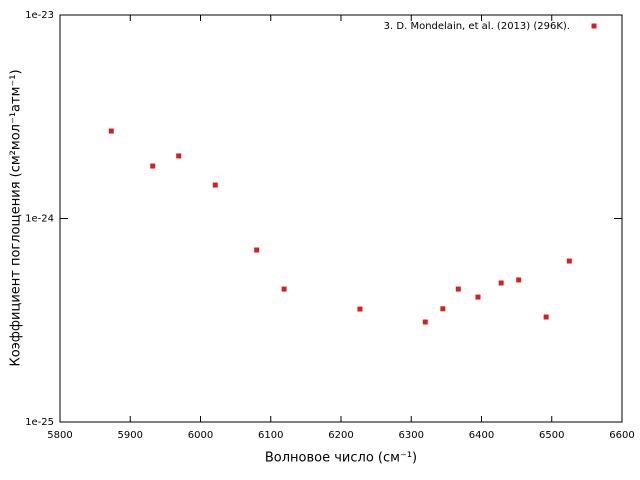 The image size is (640, 480). What do you see at coordinates (481, 435) in the screenshot?
I see `x-tick-label: 6400` at bounding box center [481, 435].